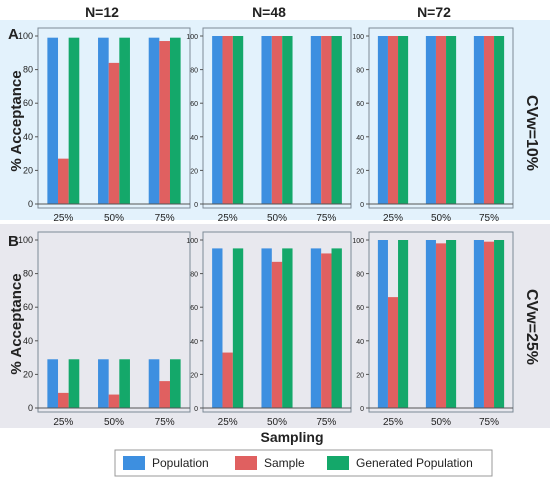 This screenshot has height=479, width=550. What do you see at coordinates (414, 463) in the screenshot?
I see `legend-label-generated: Generated Population` at bounding box center [414, 463].